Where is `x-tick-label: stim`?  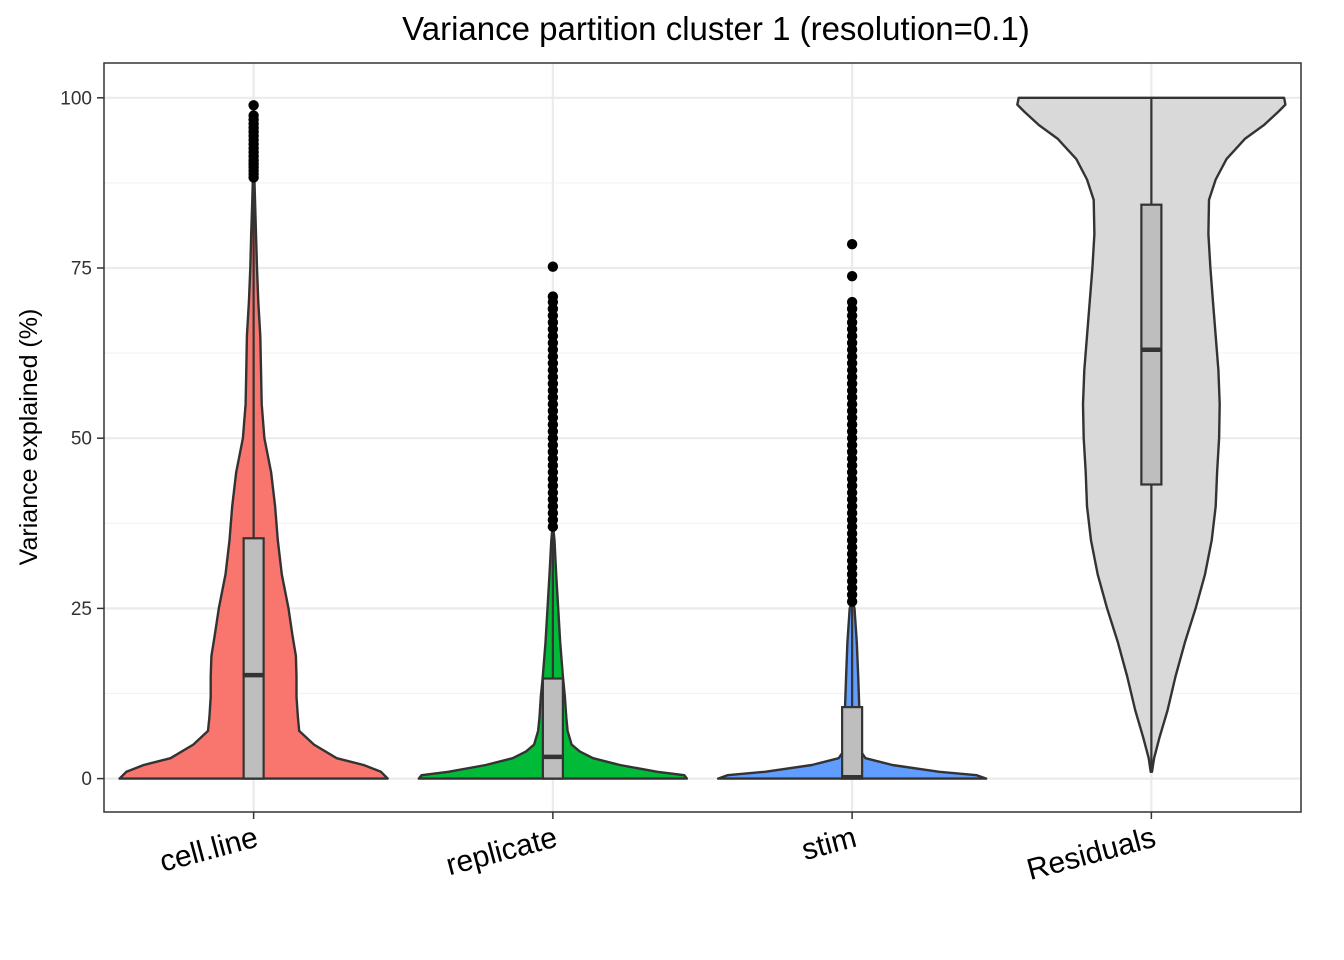
x-tick-label: stim is located at coordinates (829, 844).